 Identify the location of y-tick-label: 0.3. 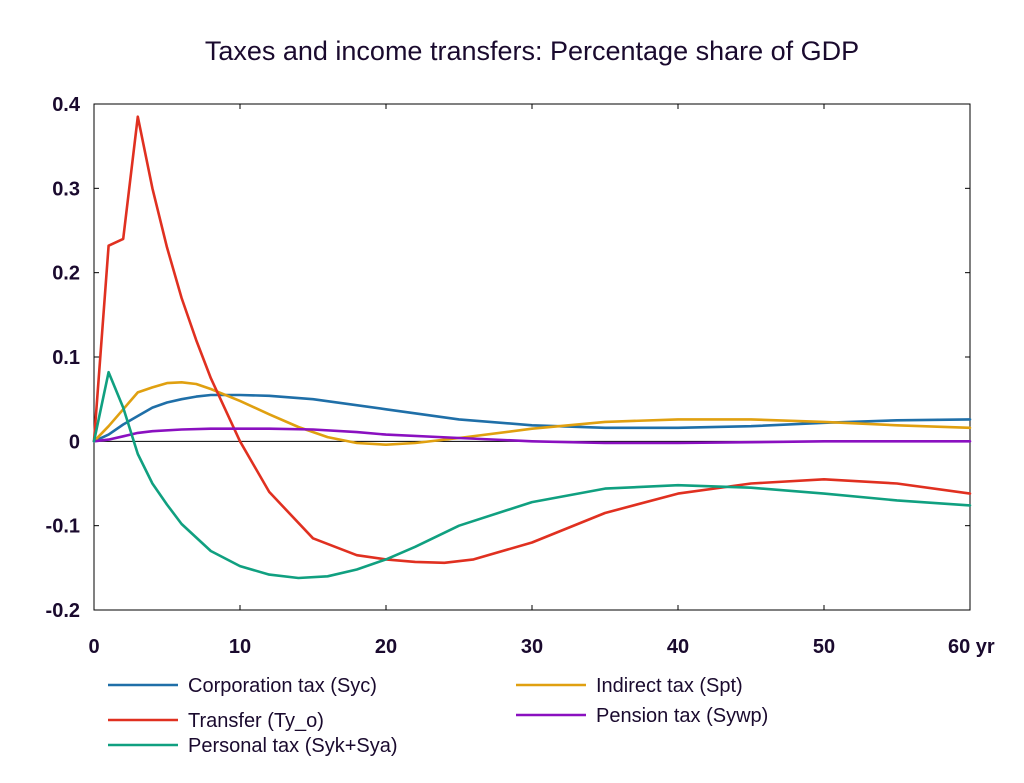
(66, 189).